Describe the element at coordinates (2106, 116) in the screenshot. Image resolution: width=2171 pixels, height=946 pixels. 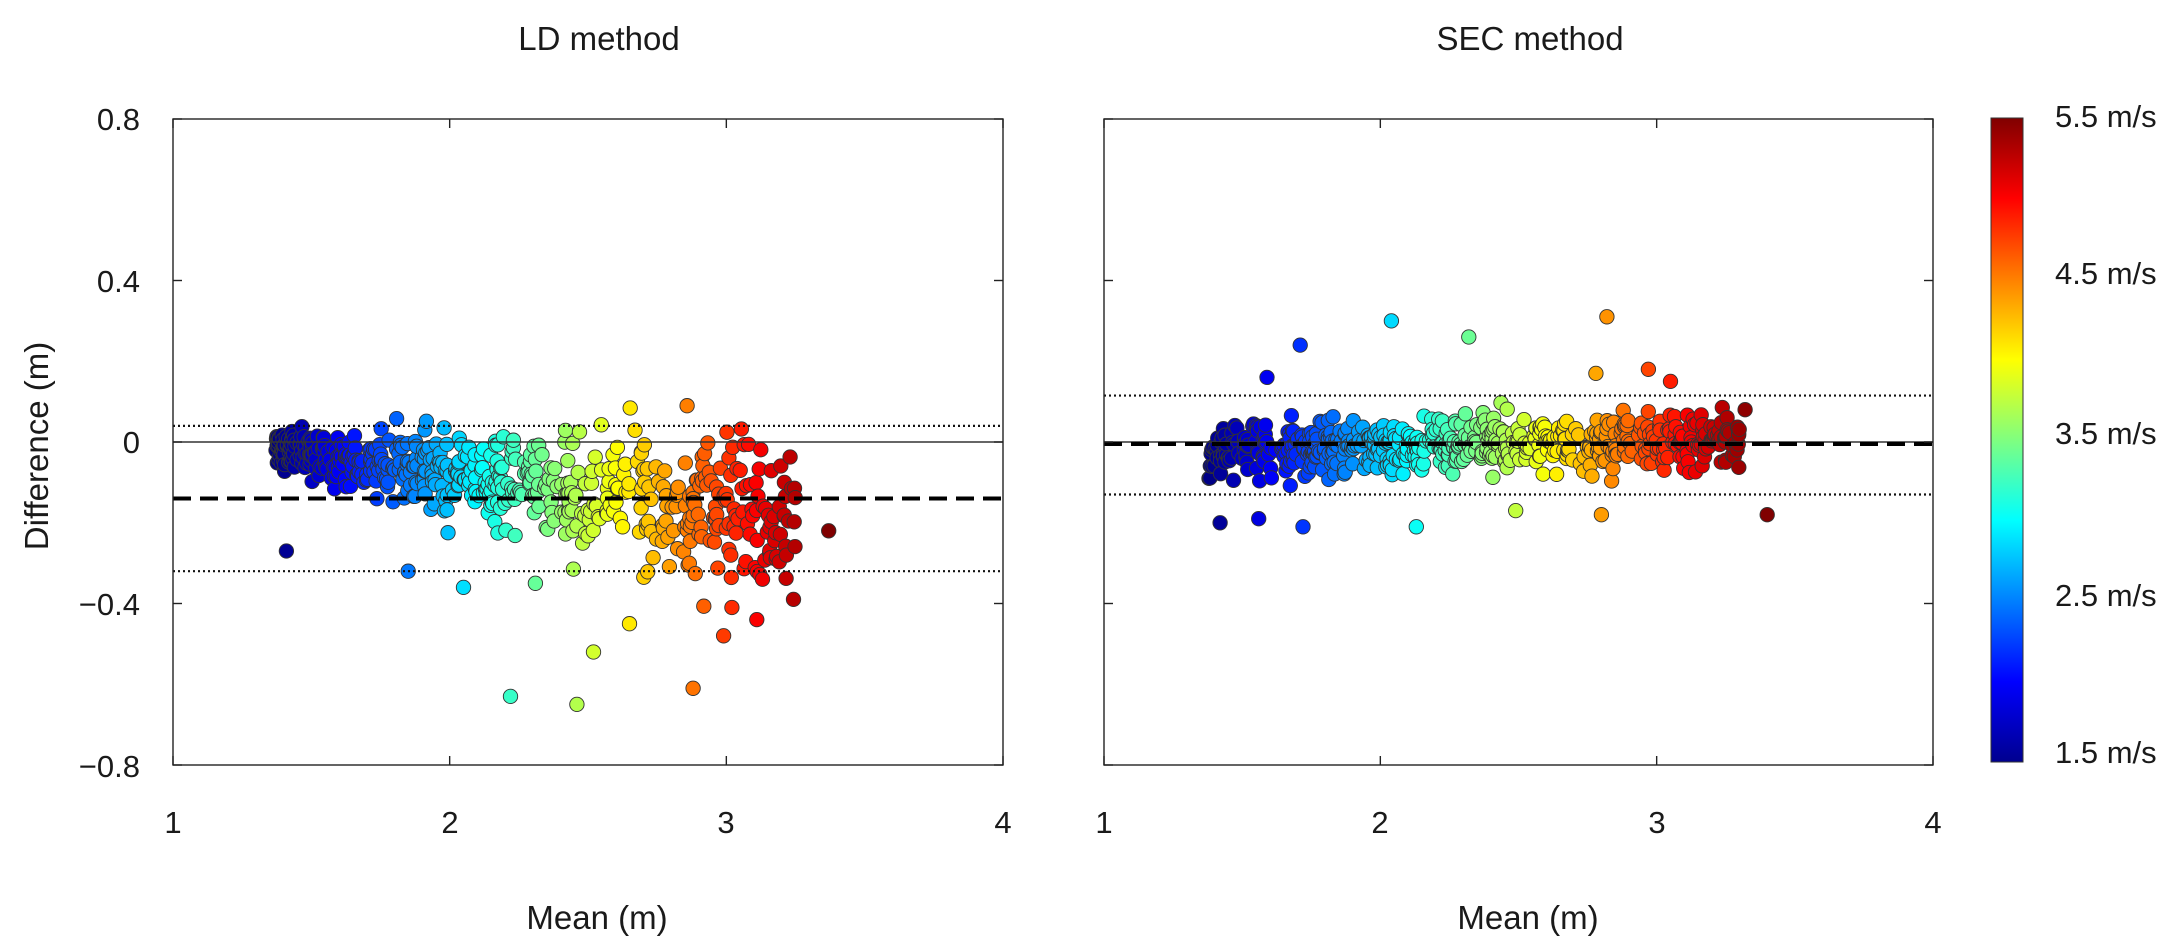
I see `colorbar-tick-label: 5.5 m/s` at that location.